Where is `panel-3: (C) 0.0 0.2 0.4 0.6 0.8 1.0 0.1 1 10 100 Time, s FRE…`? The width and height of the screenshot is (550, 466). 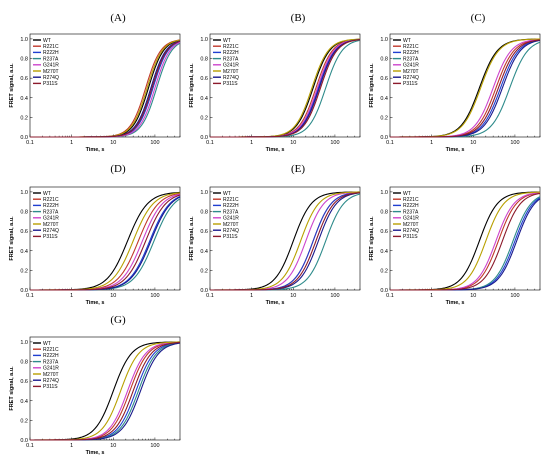
panel-3: (C) 0.0 0.2 0.4 0.6 0.8 1.0 0.1 1 10 100 Time, s FRE… is located at coordinates (455, 82).